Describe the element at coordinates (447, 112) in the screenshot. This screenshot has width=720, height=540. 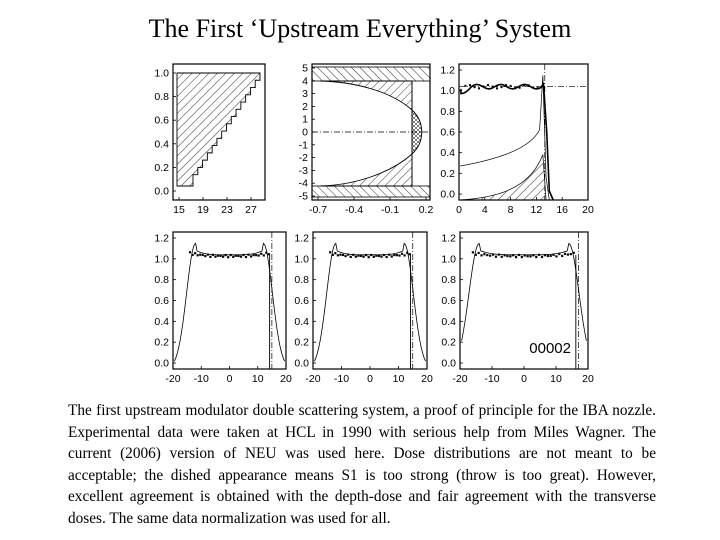
I see `depth-dose-y-tick-label: 0.8` at that location.